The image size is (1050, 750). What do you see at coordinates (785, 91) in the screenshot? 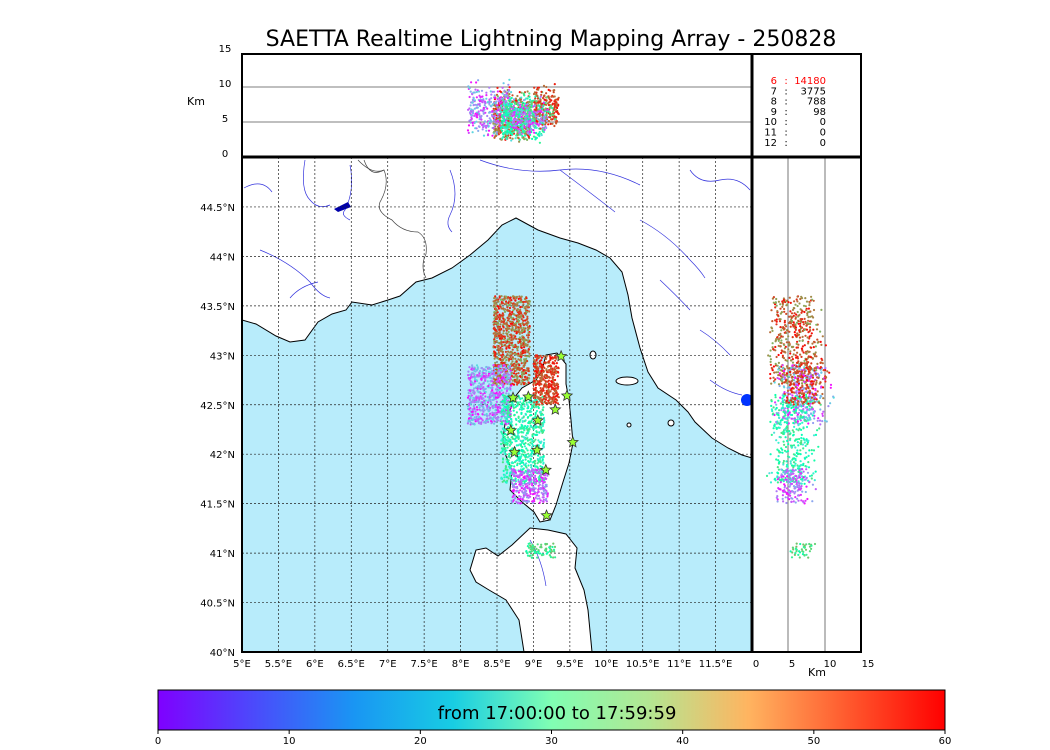
I see `counts-sep: :` at bounding box center [785, 91].